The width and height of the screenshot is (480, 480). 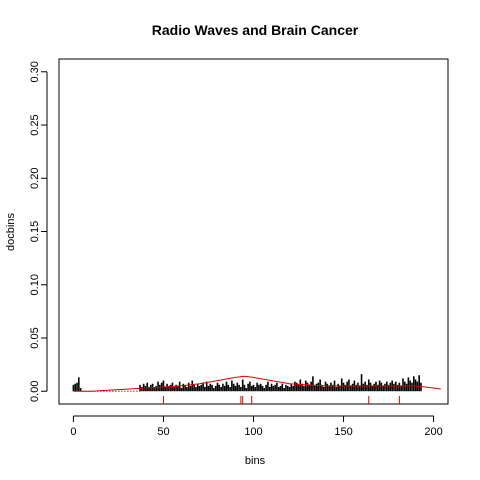 What do you see at coordinates (281, 400) in the screenshot?
I see `rug-layer` at bounding box center [281, 400].